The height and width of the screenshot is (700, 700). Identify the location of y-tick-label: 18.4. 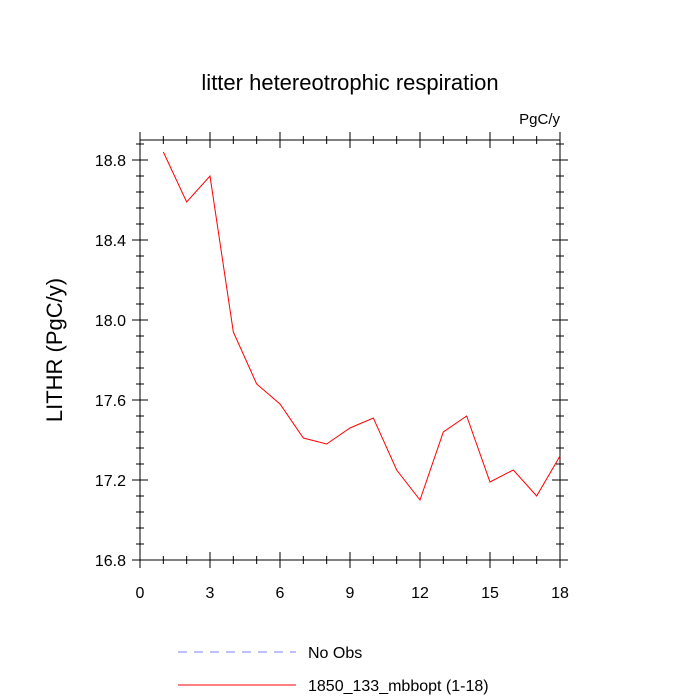
(110, 241).